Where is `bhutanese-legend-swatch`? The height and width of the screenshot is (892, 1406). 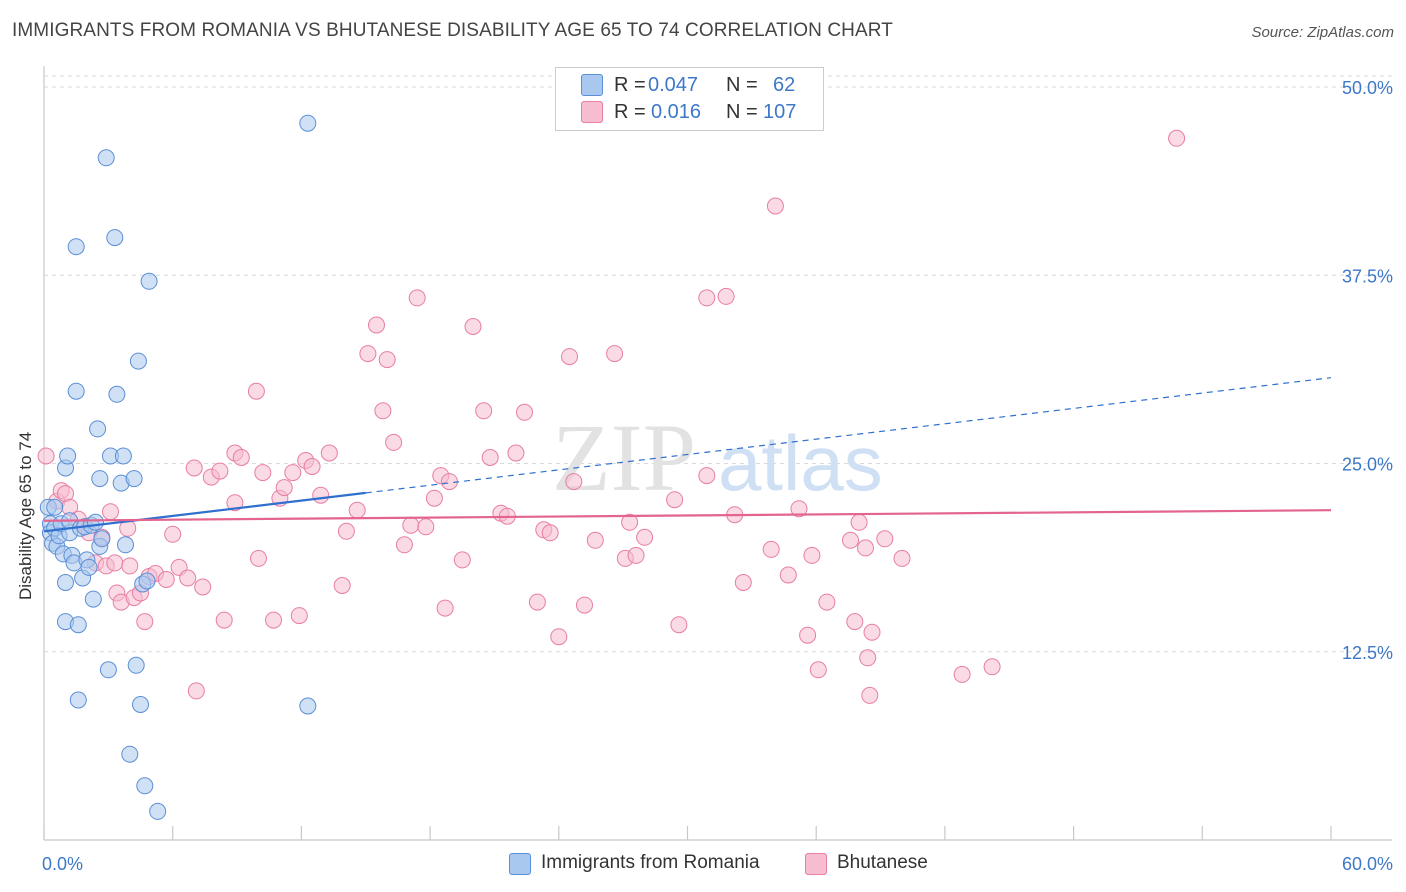 bhutanese-legend-swatch is located at coordinates (816, 864).